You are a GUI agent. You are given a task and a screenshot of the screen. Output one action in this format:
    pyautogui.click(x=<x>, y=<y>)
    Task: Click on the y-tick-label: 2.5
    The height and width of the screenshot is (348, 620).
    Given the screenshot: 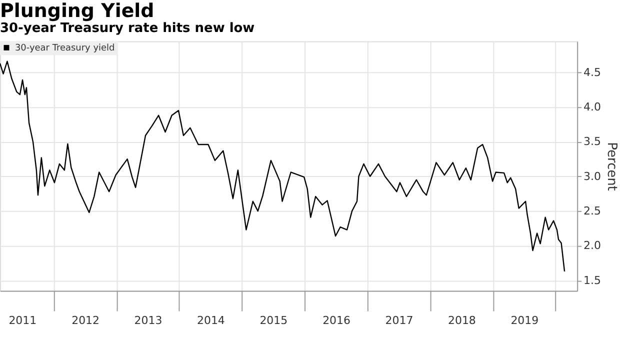 What is the action you would take?
    pyautogui.click(x=593, y=211)
    